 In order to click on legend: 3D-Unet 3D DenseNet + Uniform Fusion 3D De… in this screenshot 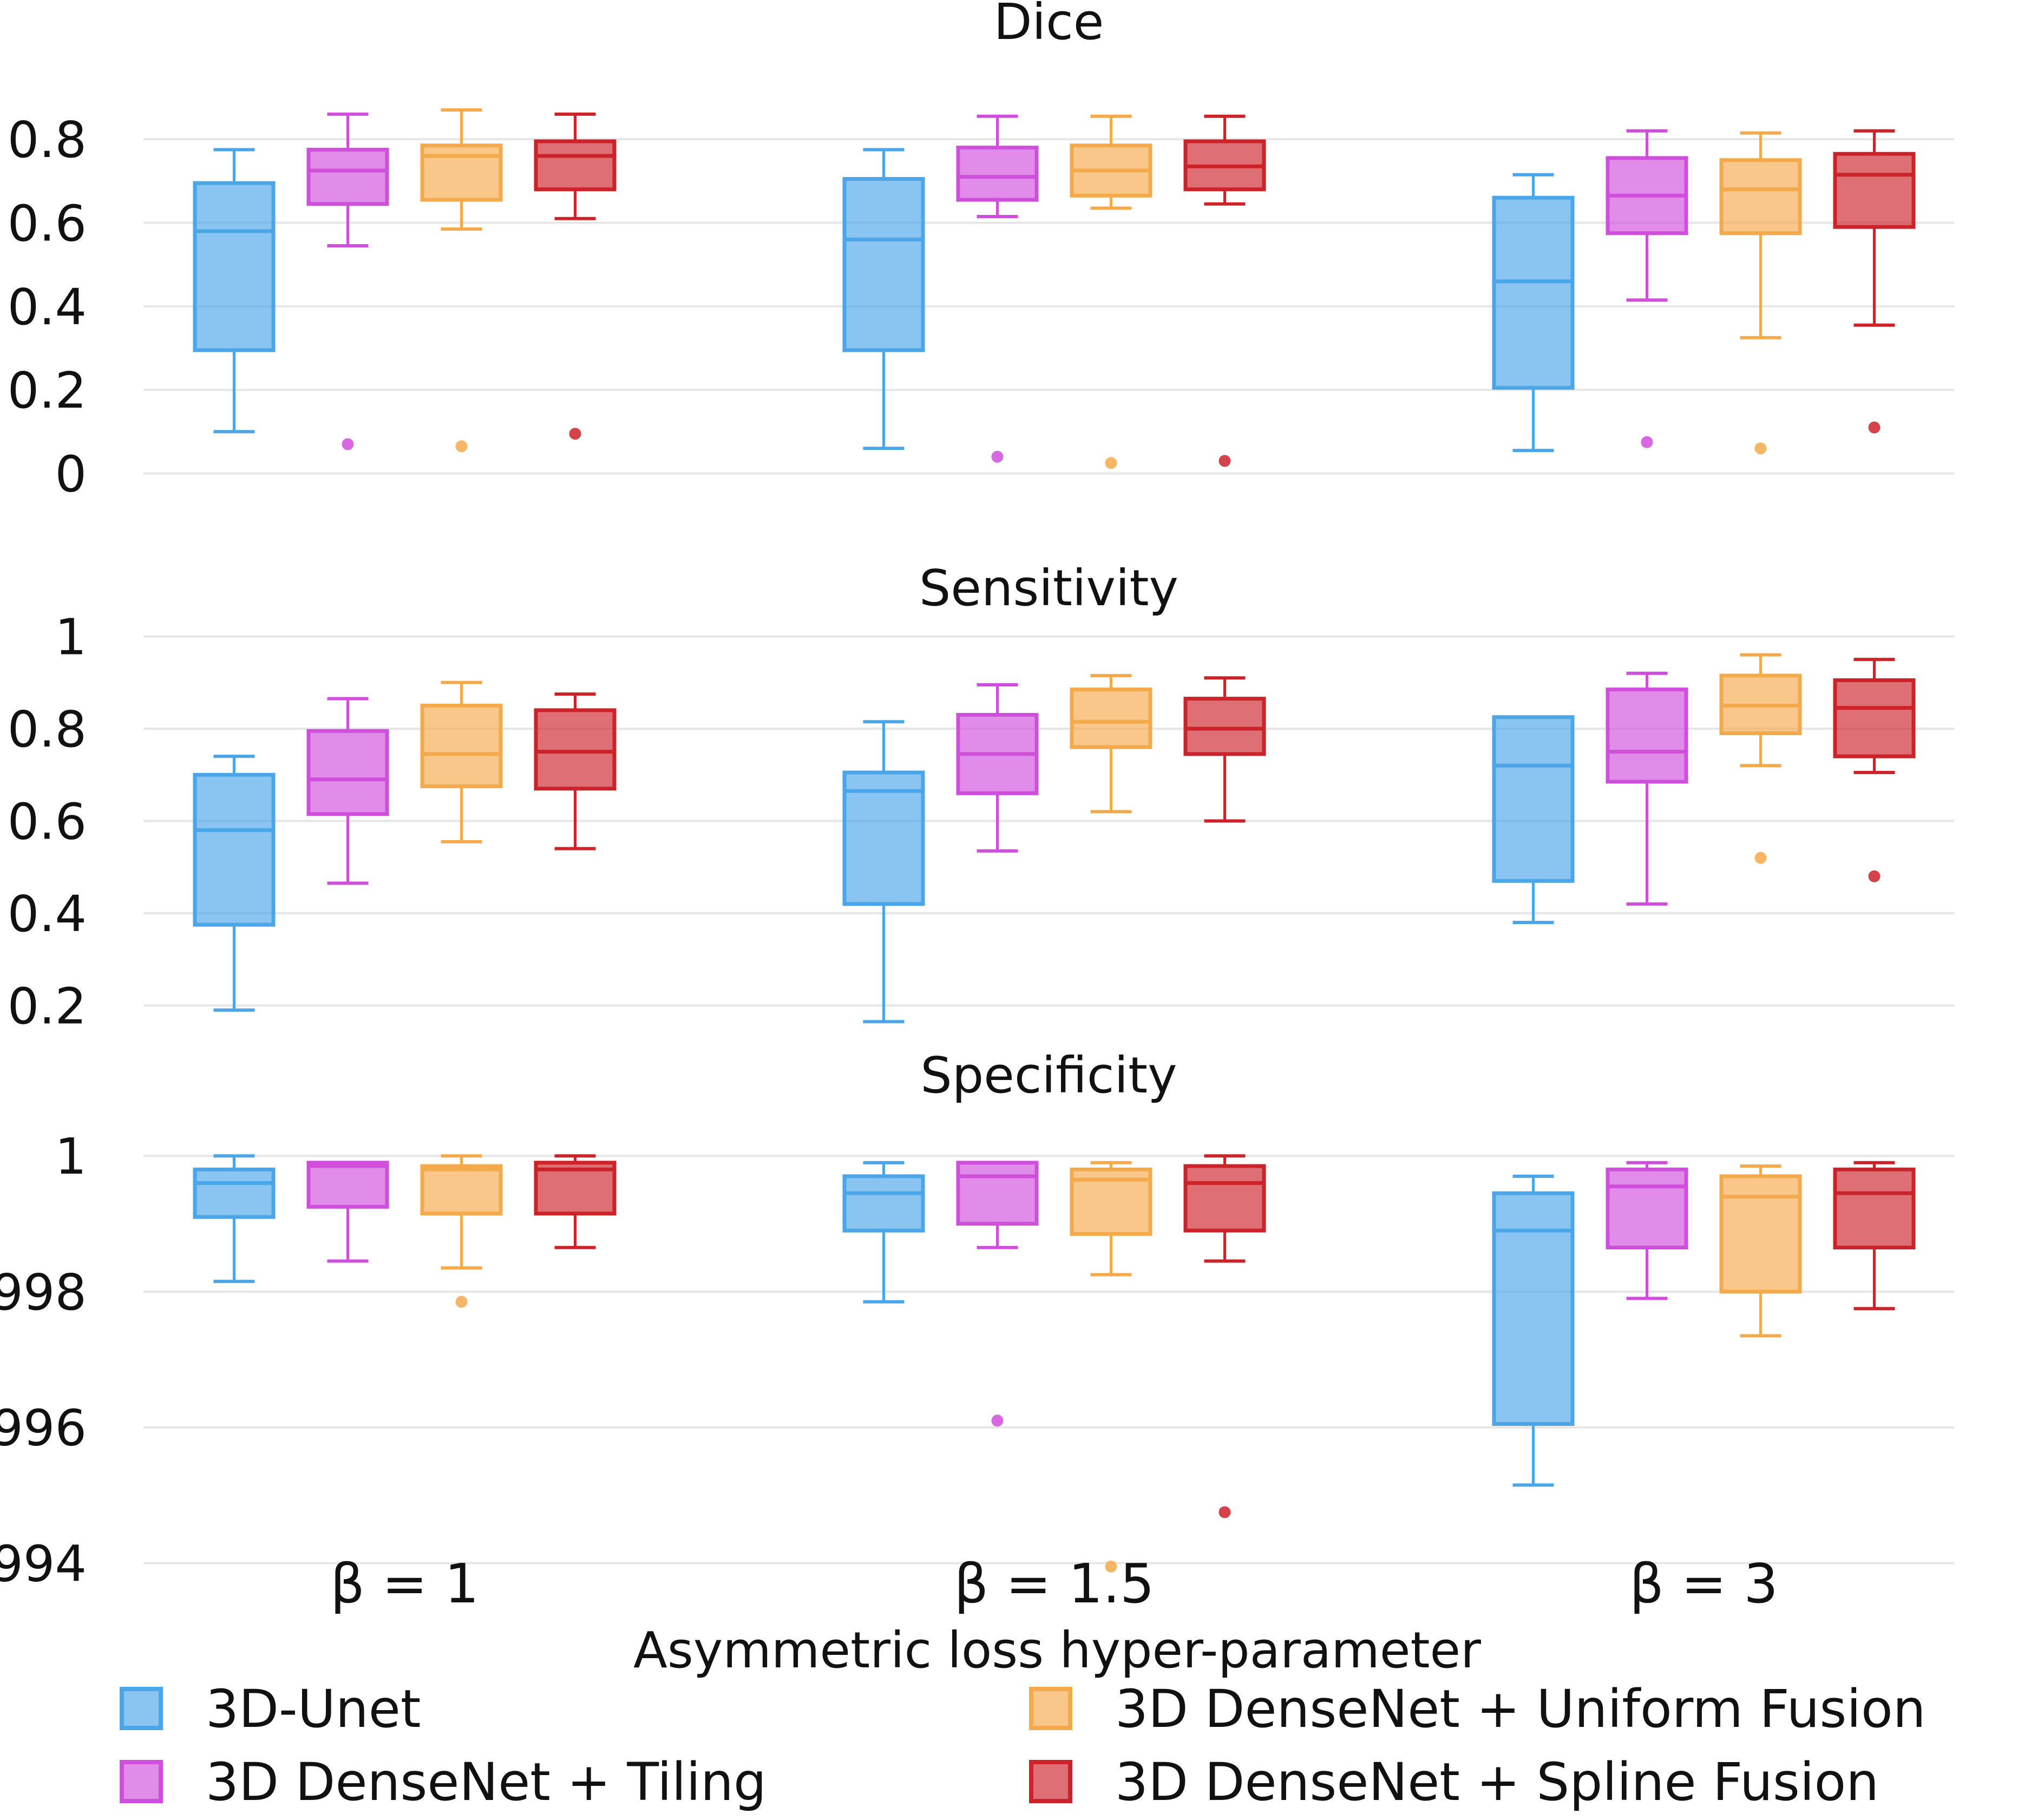, I will do `click(1023, 1746)`.